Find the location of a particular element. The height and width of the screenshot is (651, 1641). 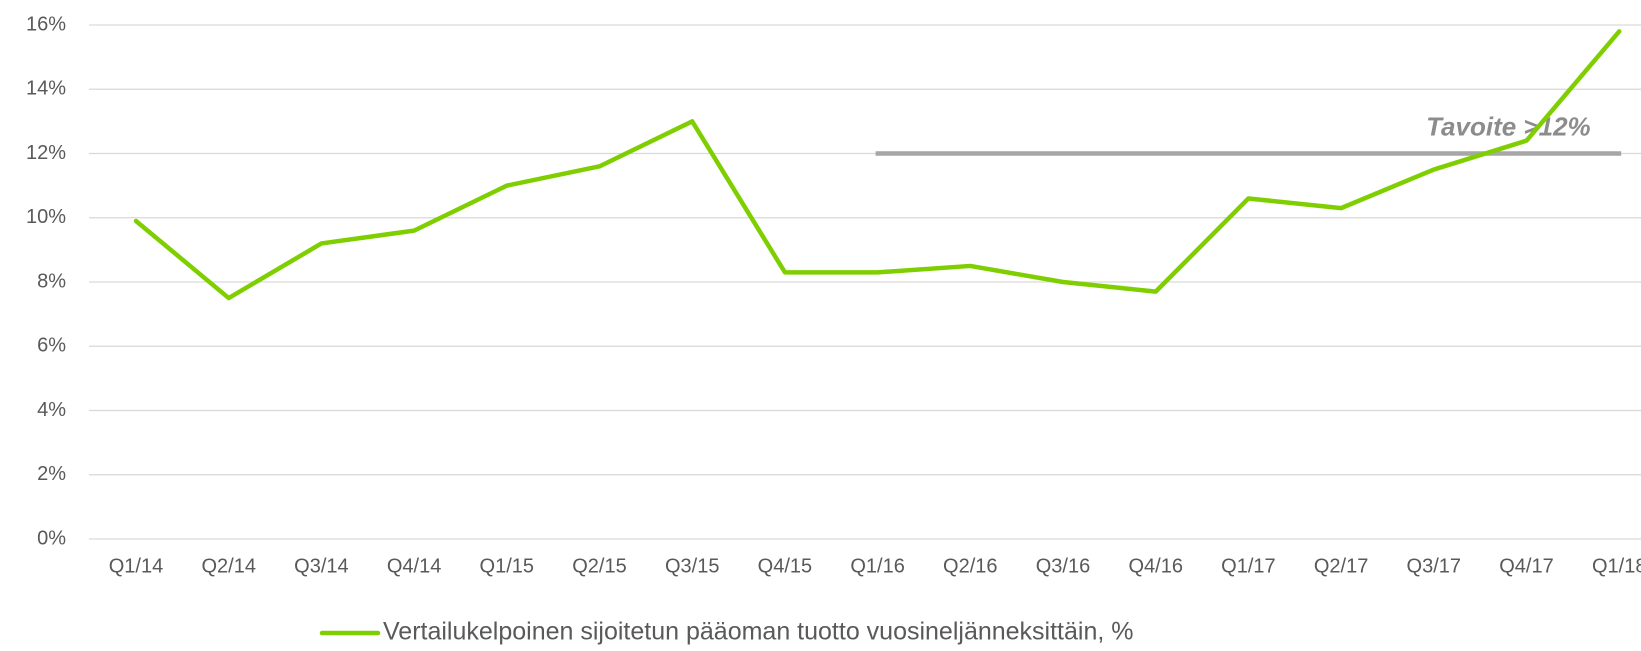

x-tick-label: Q3/14 is located at coordinates (321, 566).